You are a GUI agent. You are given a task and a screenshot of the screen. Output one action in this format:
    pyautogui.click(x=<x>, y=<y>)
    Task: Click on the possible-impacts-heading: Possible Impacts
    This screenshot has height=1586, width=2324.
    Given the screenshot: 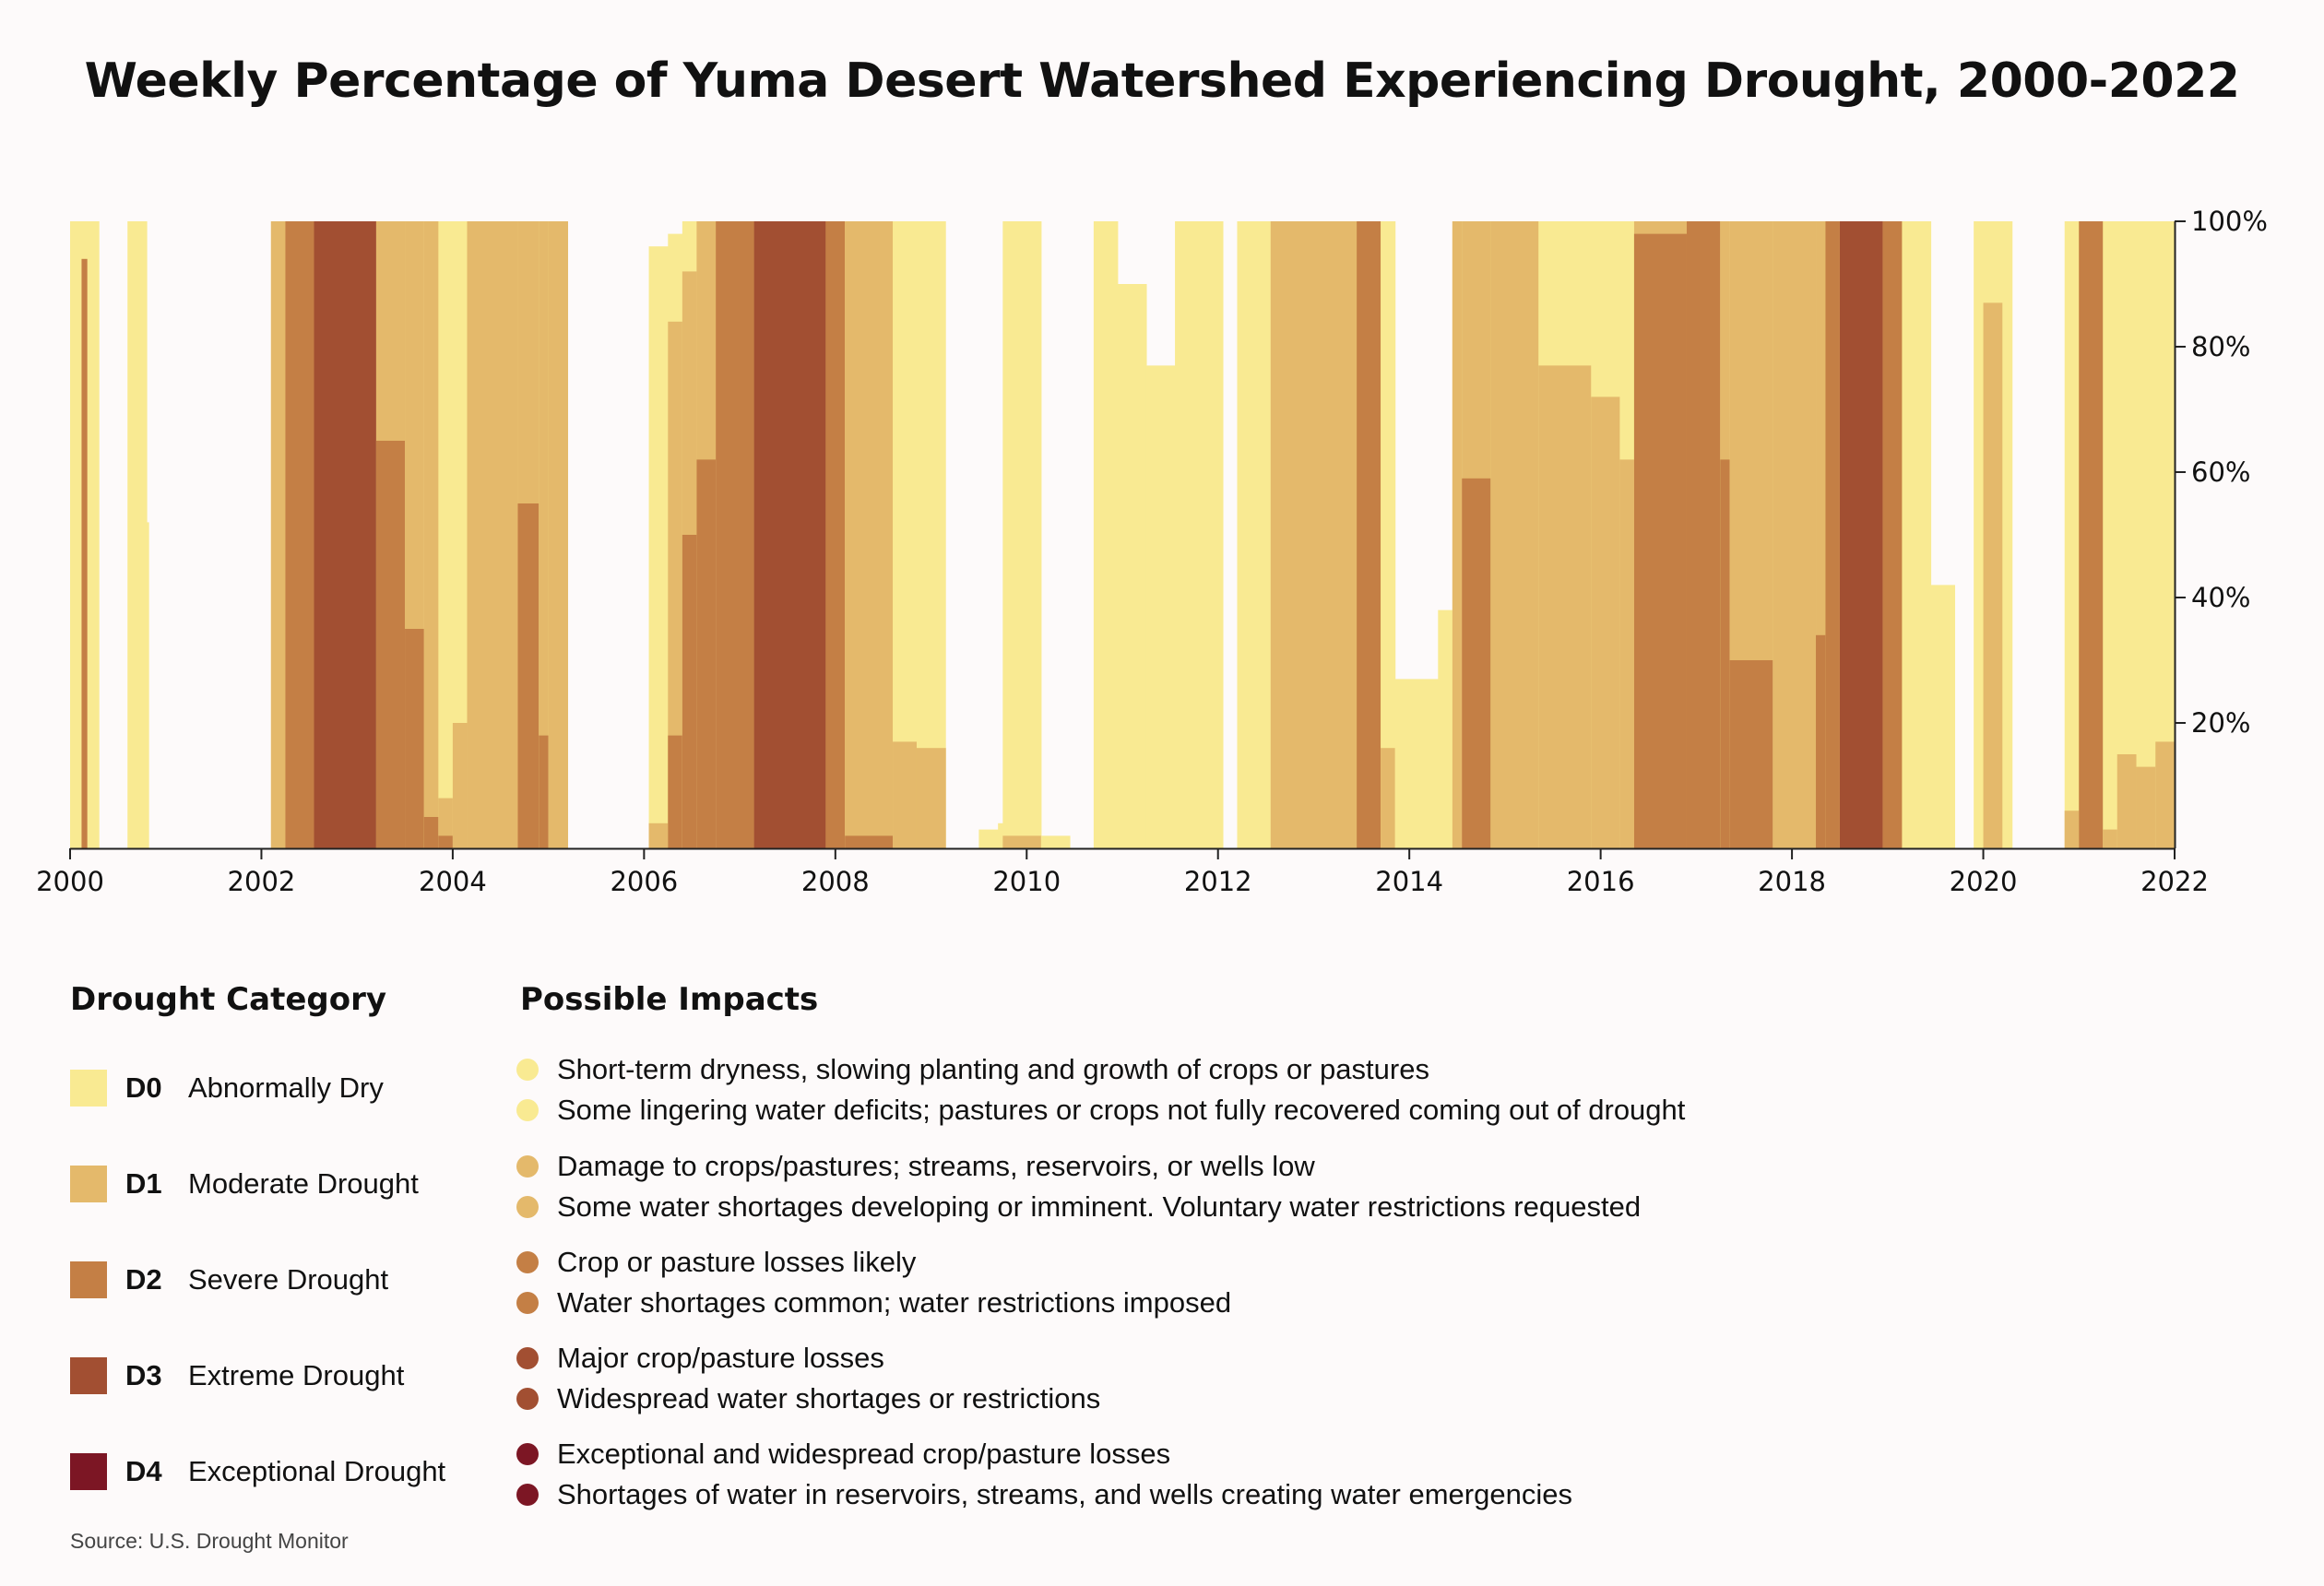 What is the action you would take?
    pyautogui.click(x=669, y=999)
    